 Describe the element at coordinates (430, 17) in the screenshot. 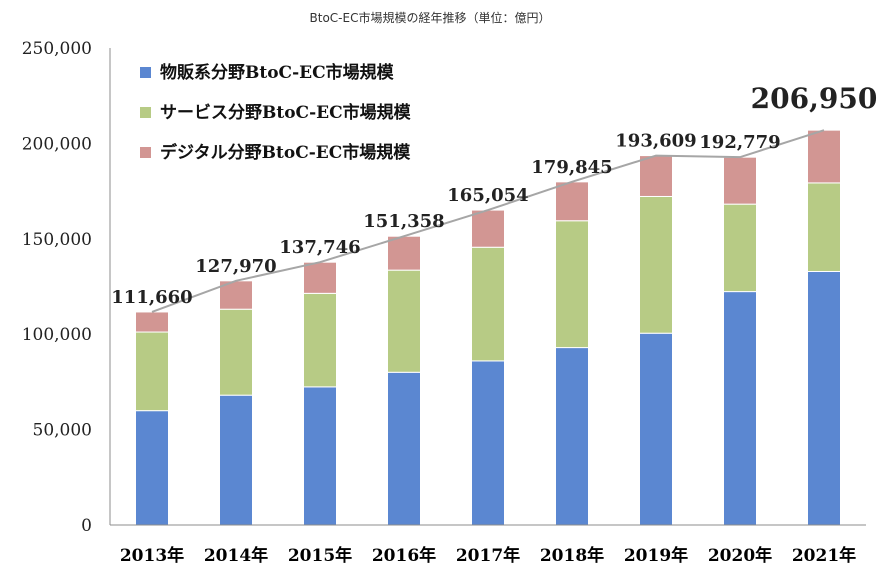

I see `chart-title: BtoC-EC市場規模の経年推移（単位：億円）` at that location.